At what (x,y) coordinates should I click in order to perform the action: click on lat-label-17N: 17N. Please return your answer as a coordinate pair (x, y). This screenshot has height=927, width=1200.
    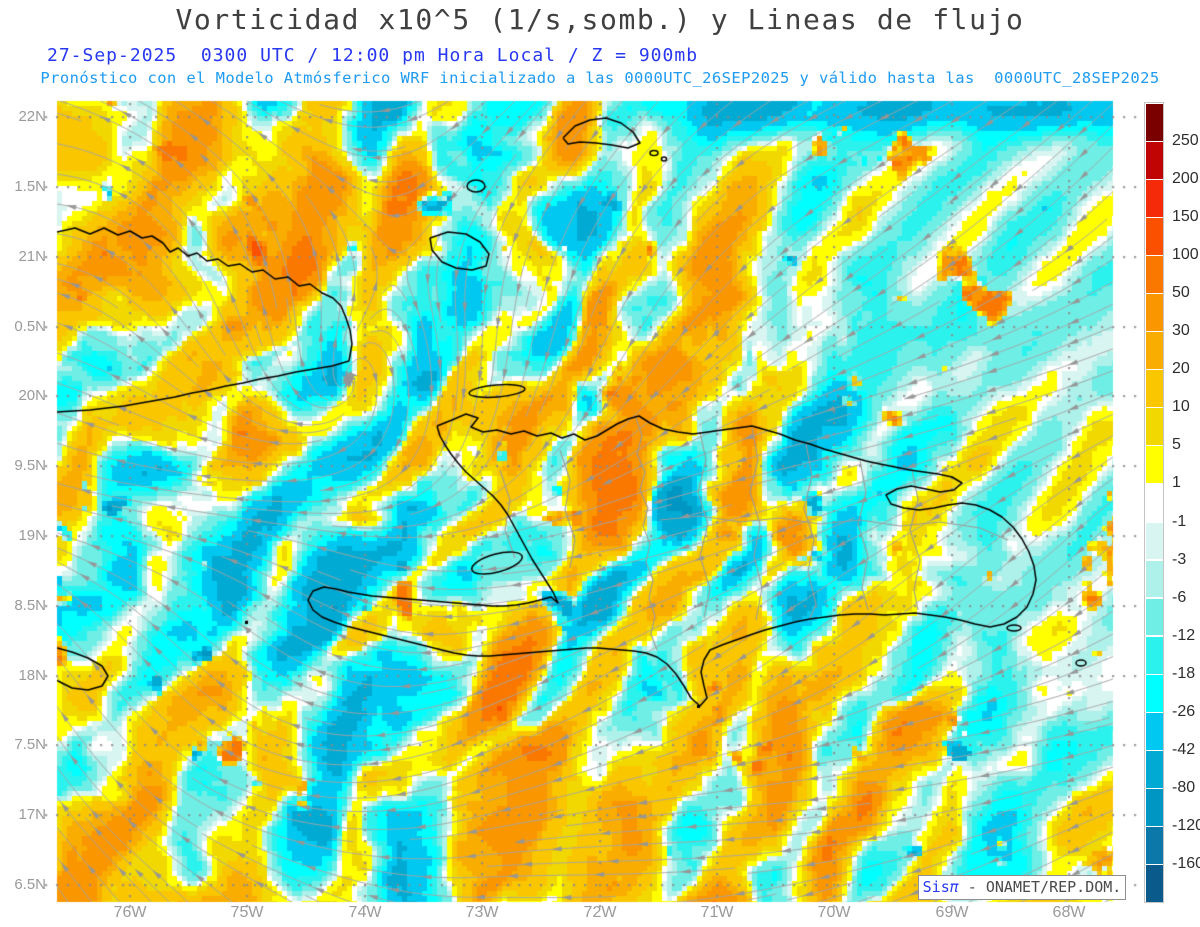
    Looking at the image, I should click on (32, 814).